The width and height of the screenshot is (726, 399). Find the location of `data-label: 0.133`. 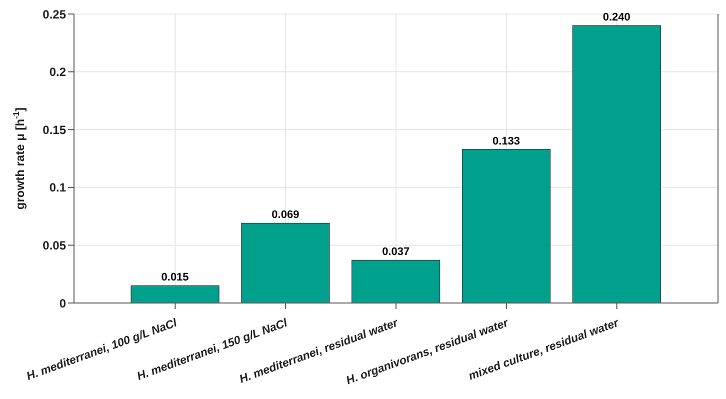

data-label: 0.133 is located at coordinates (506, 141).